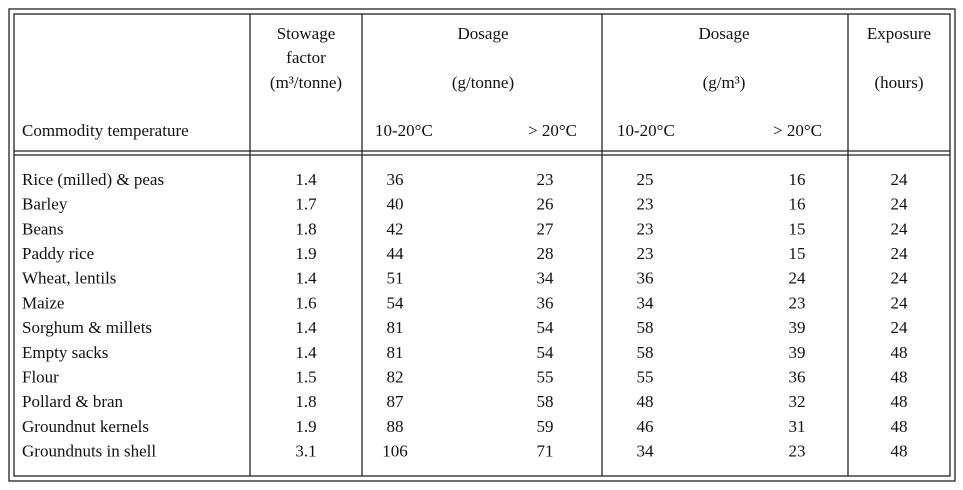 This screenshot has width=963, height=490. What do you see at coordinates (85, 426) in the screenshot?
I see `commodity: Groundnut kernels` at bounding box center [85, 426].